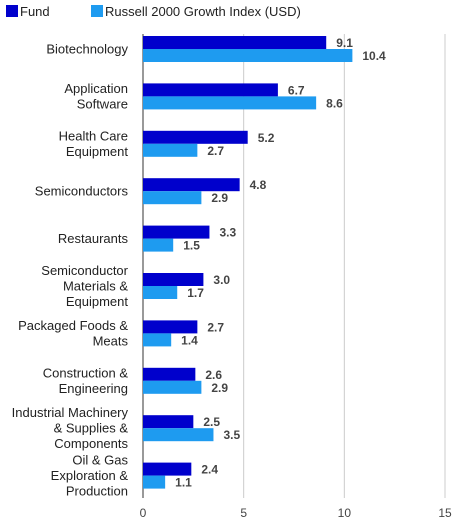 The image size is (463, 532). I want to click on x-tick-label-0: 0, so click(143, 513).